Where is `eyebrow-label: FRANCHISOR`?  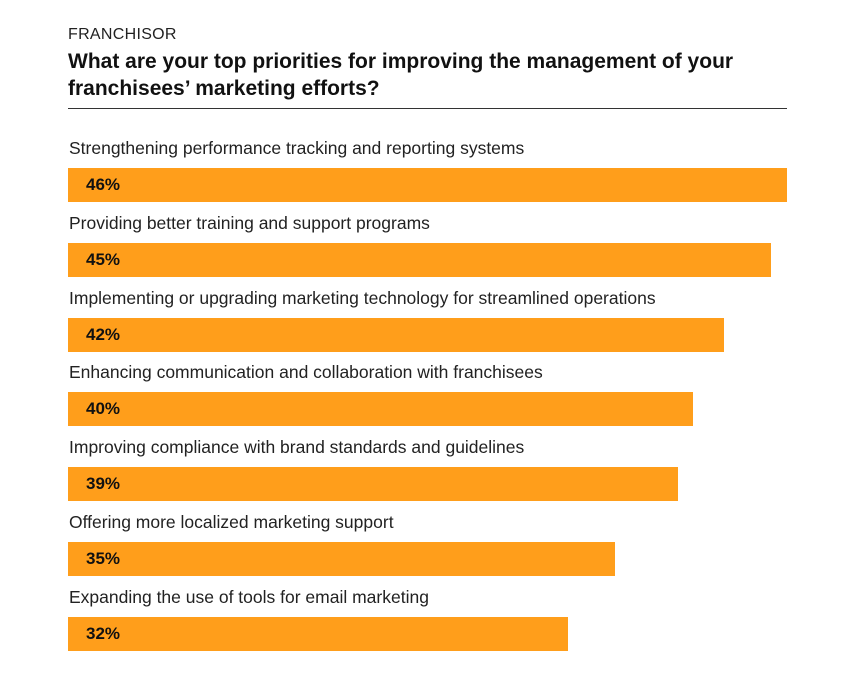 eyebrow-label: FRANCHISOR is located at coordinates (122, 34).